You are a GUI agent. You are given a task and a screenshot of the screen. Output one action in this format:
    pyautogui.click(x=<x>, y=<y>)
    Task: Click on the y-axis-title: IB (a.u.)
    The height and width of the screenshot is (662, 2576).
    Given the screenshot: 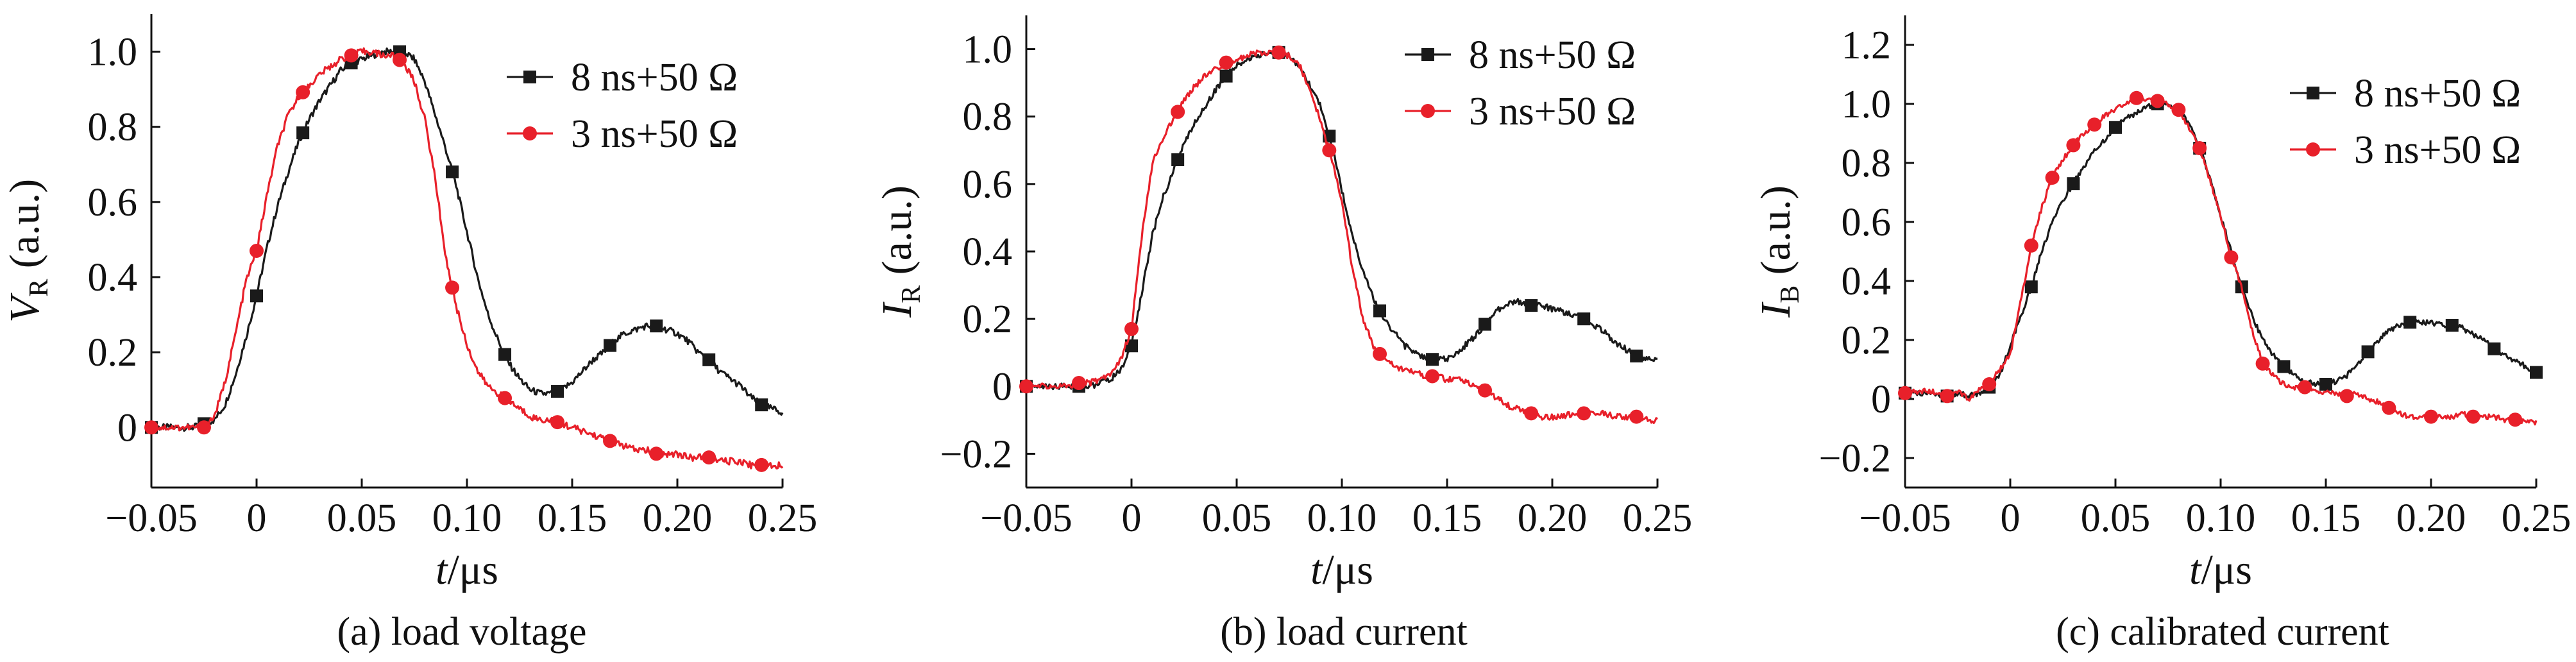 What is the action you would take?
    pyautogui.click(x=1778, y=251)
    